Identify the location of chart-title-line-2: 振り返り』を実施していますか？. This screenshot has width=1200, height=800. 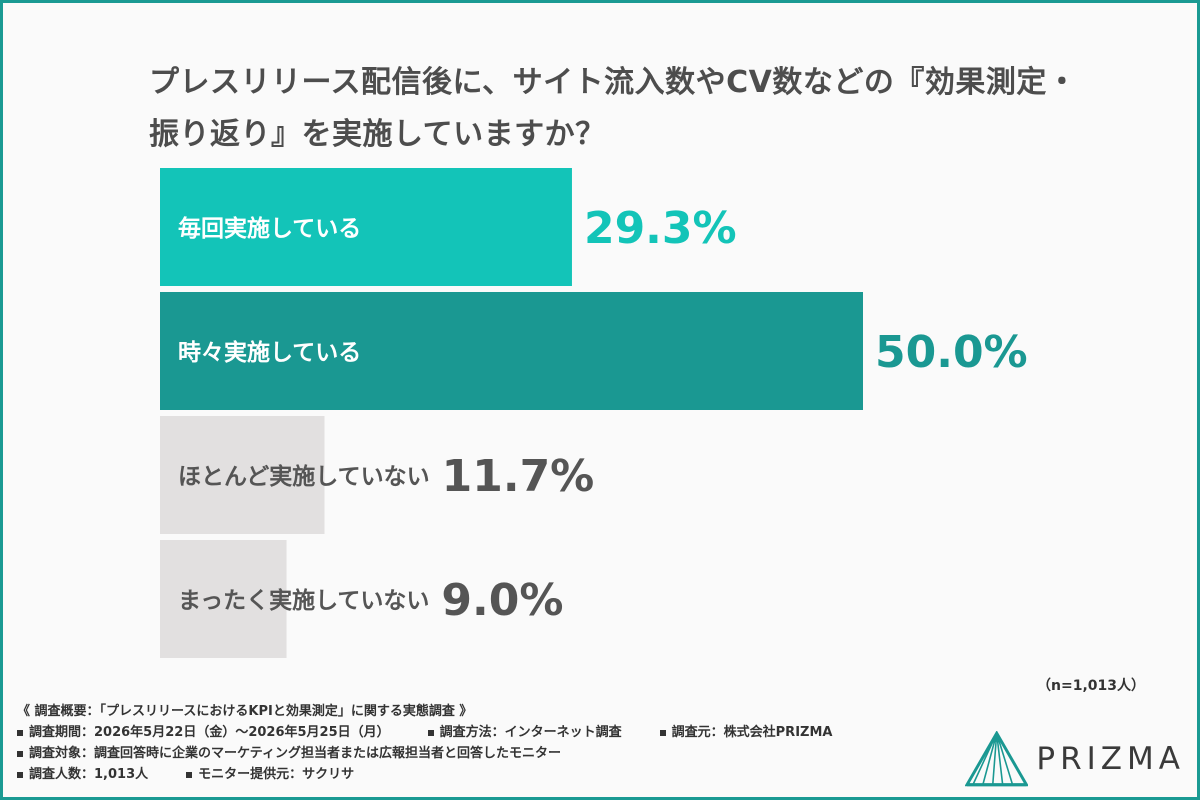
(377, 134).